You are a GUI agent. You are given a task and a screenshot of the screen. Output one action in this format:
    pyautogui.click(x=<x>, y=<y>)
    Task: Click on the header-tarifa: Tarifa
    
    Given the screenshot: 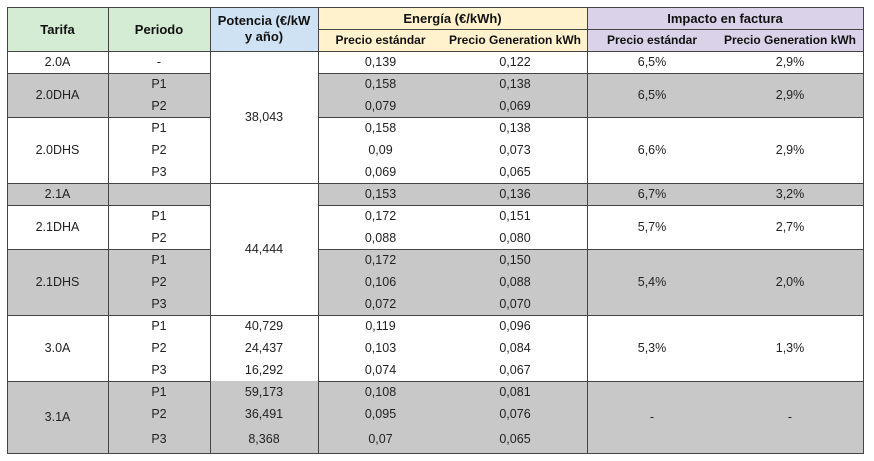 What is the action you would take?
    pyautogui.click(x=57, y=29)
    